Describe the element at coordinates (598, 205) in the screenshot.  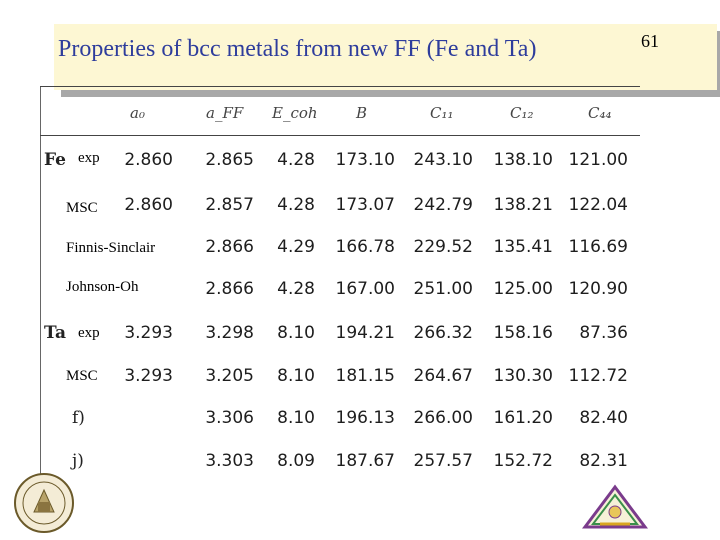
I see `cell-c44: 122.04` at that location.